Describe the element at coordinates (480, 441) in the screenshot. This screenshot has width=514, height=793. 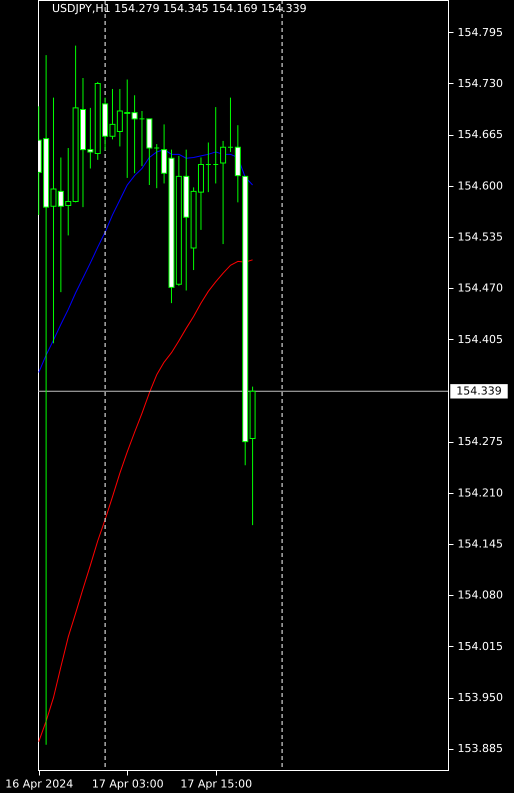
I see `y-tick-label: 154.275` at that location.